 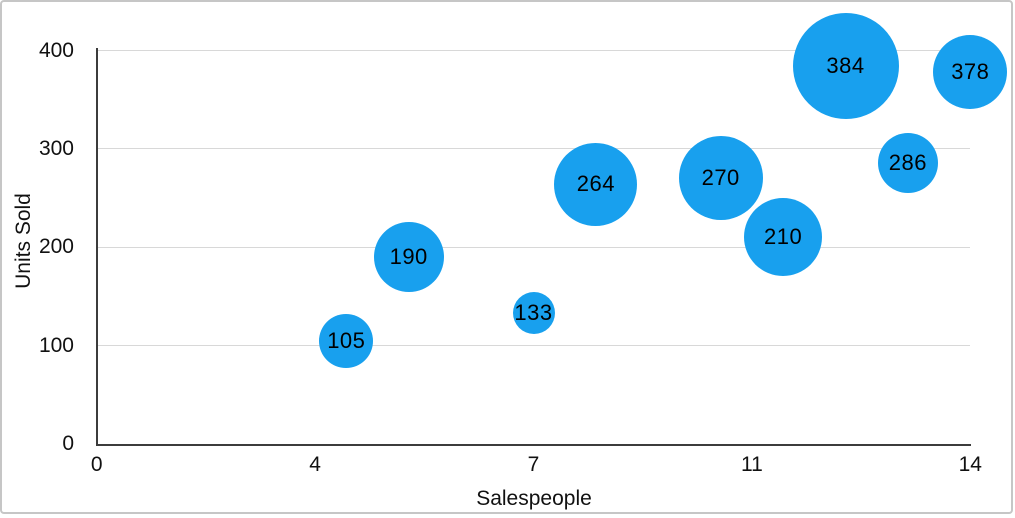 I want to click on bubble-190: 190, so click(x=408, y=257).